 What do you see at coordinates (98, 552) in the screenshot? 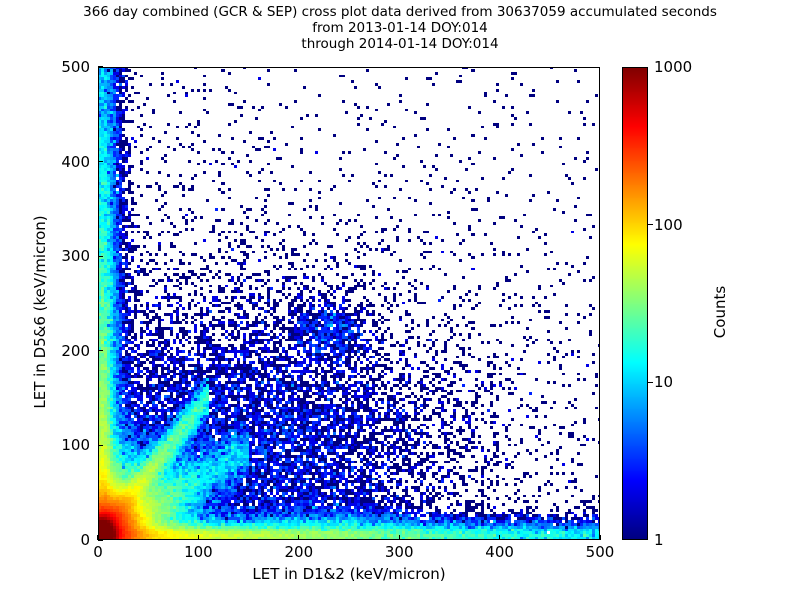
I see `x-tick-label: 0` at bounding box center [98, 552].